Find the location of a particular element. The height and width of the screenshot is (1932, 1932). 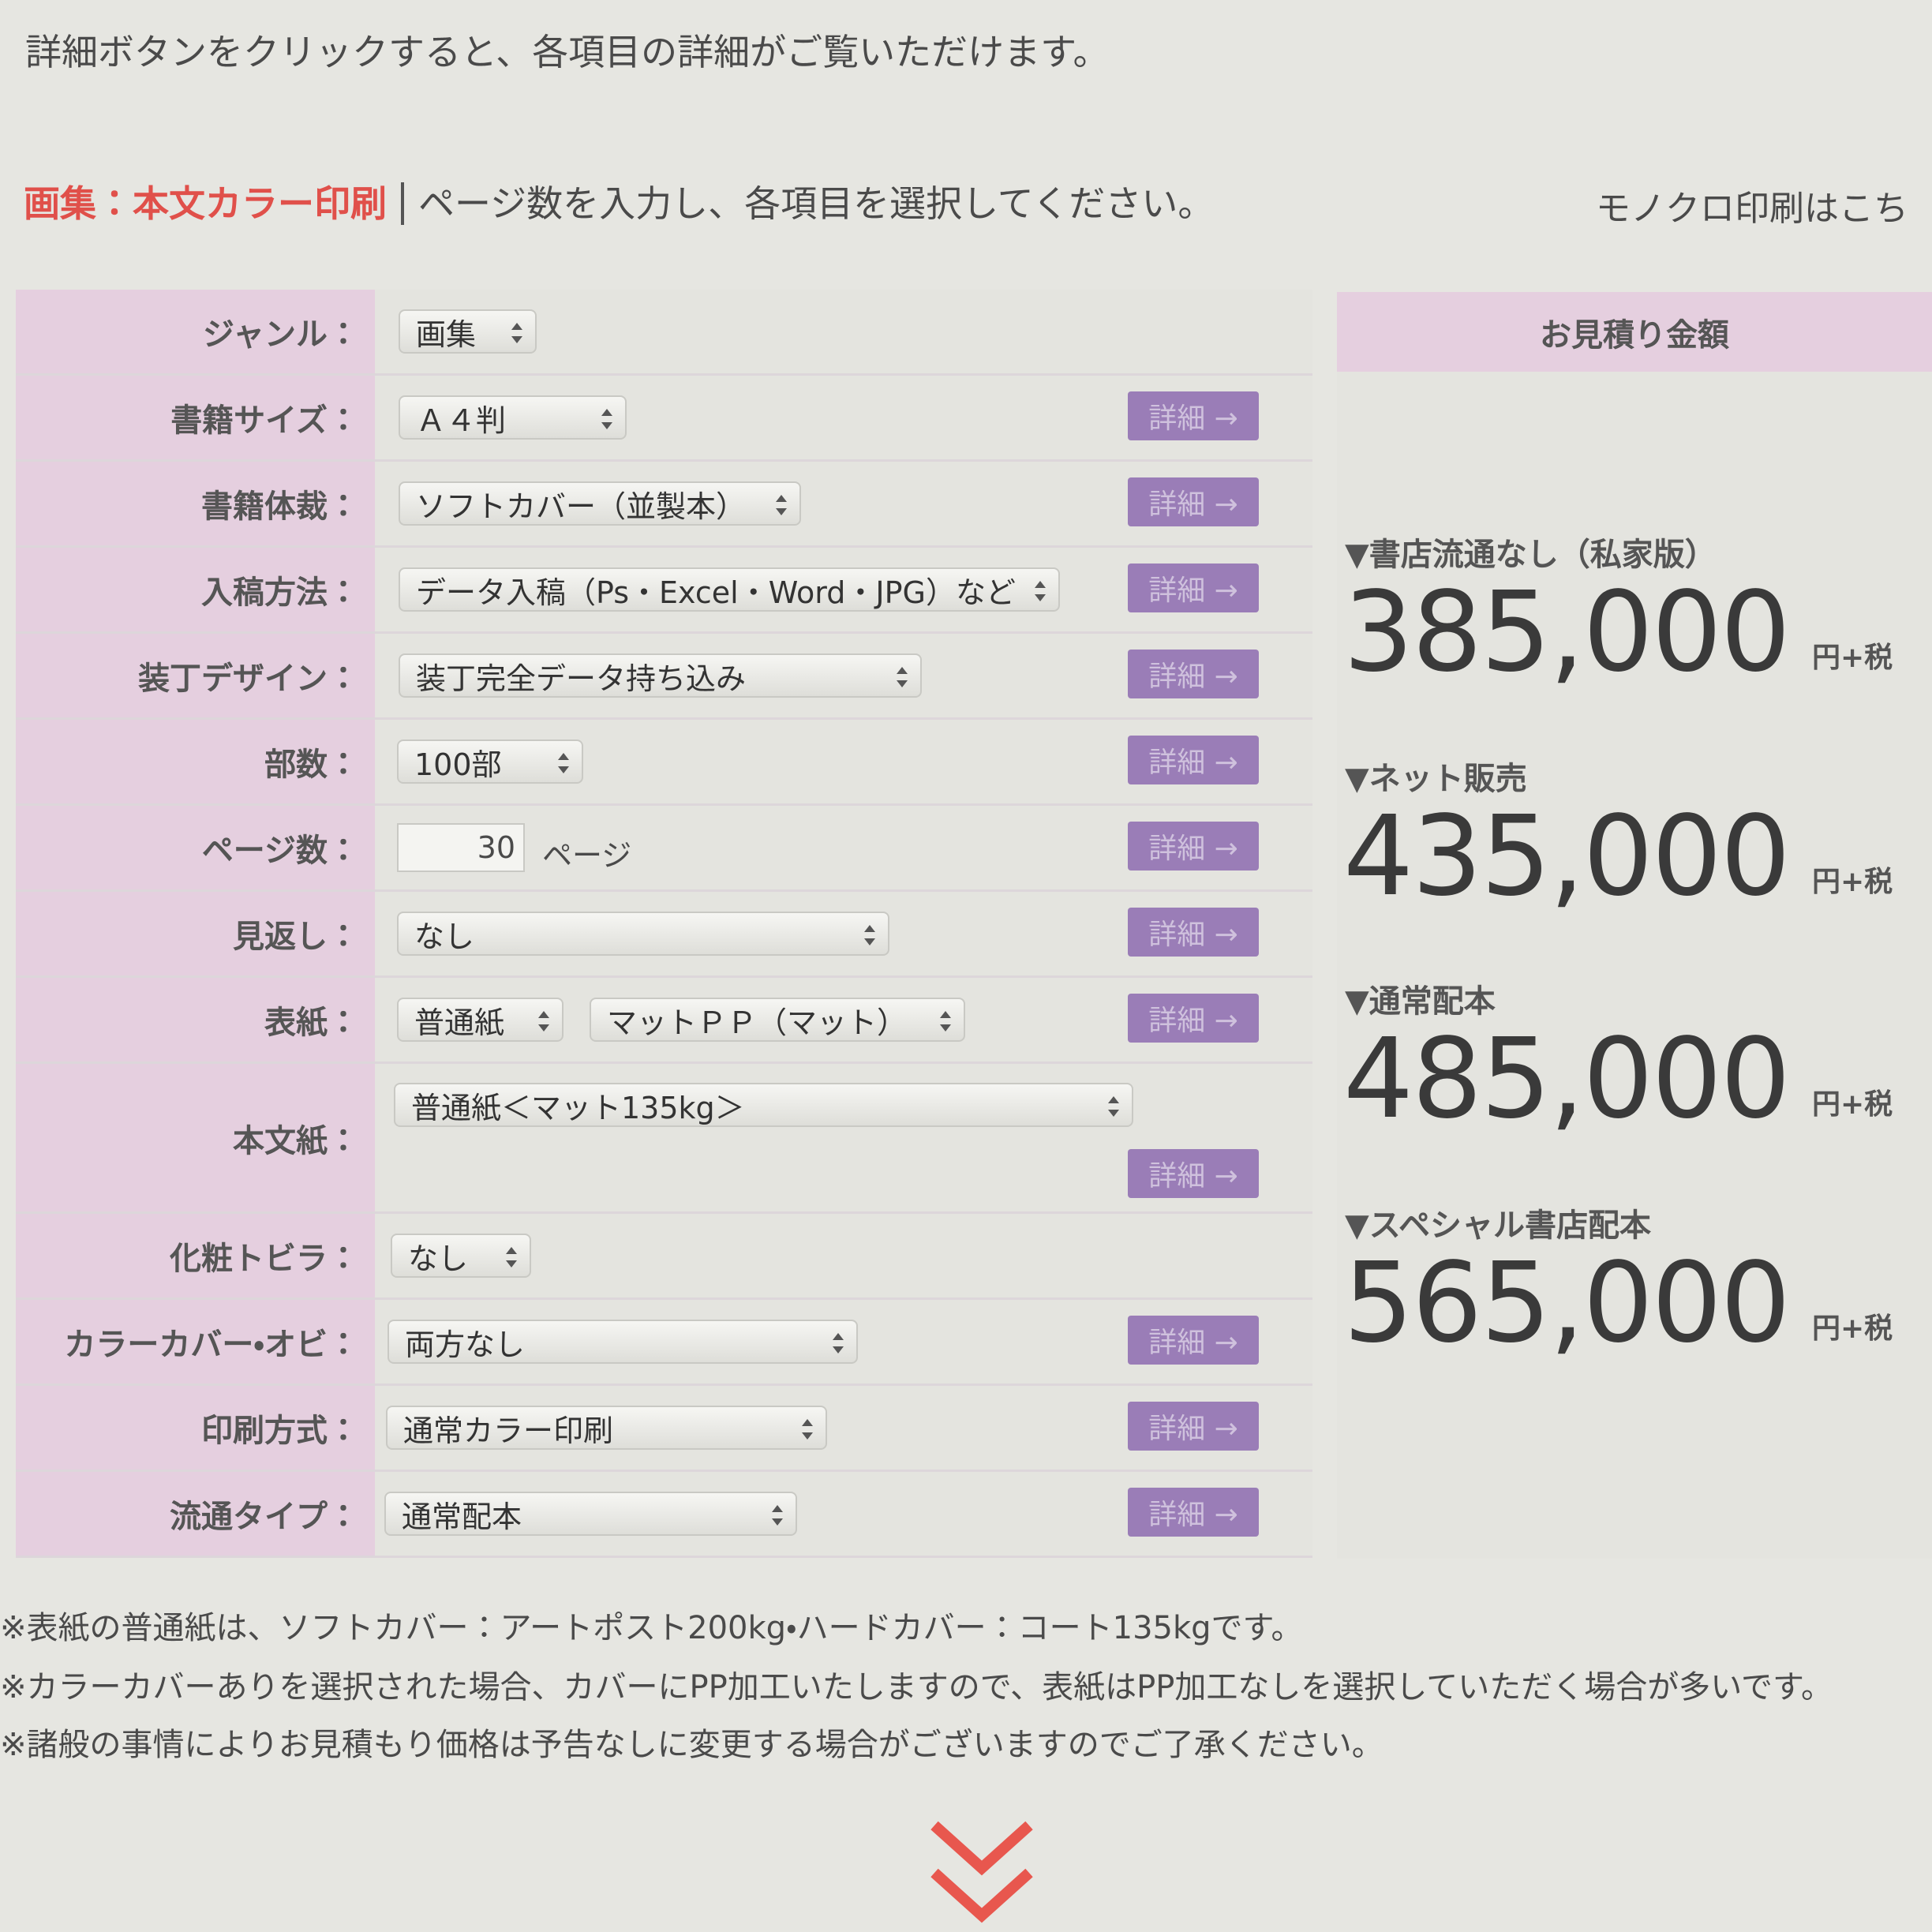

select-box: データ入稿（Ps・Excel・Word・JPG）など is located at coordinates (729, 589).